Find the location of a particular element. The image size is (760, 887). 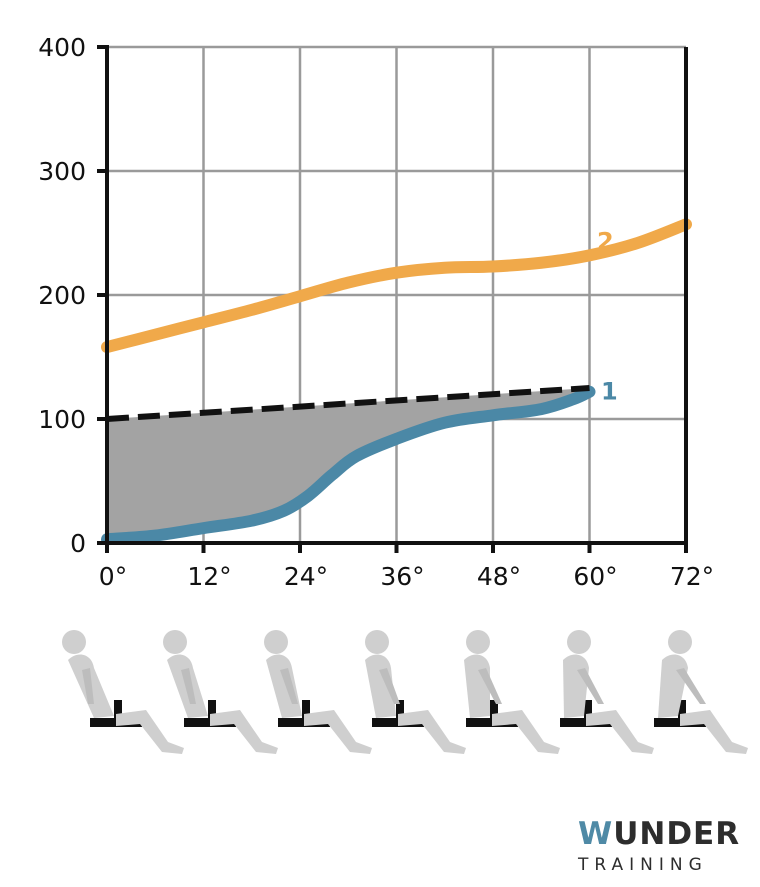

y-tick-label: 400 is located at coordinates (62, 47).